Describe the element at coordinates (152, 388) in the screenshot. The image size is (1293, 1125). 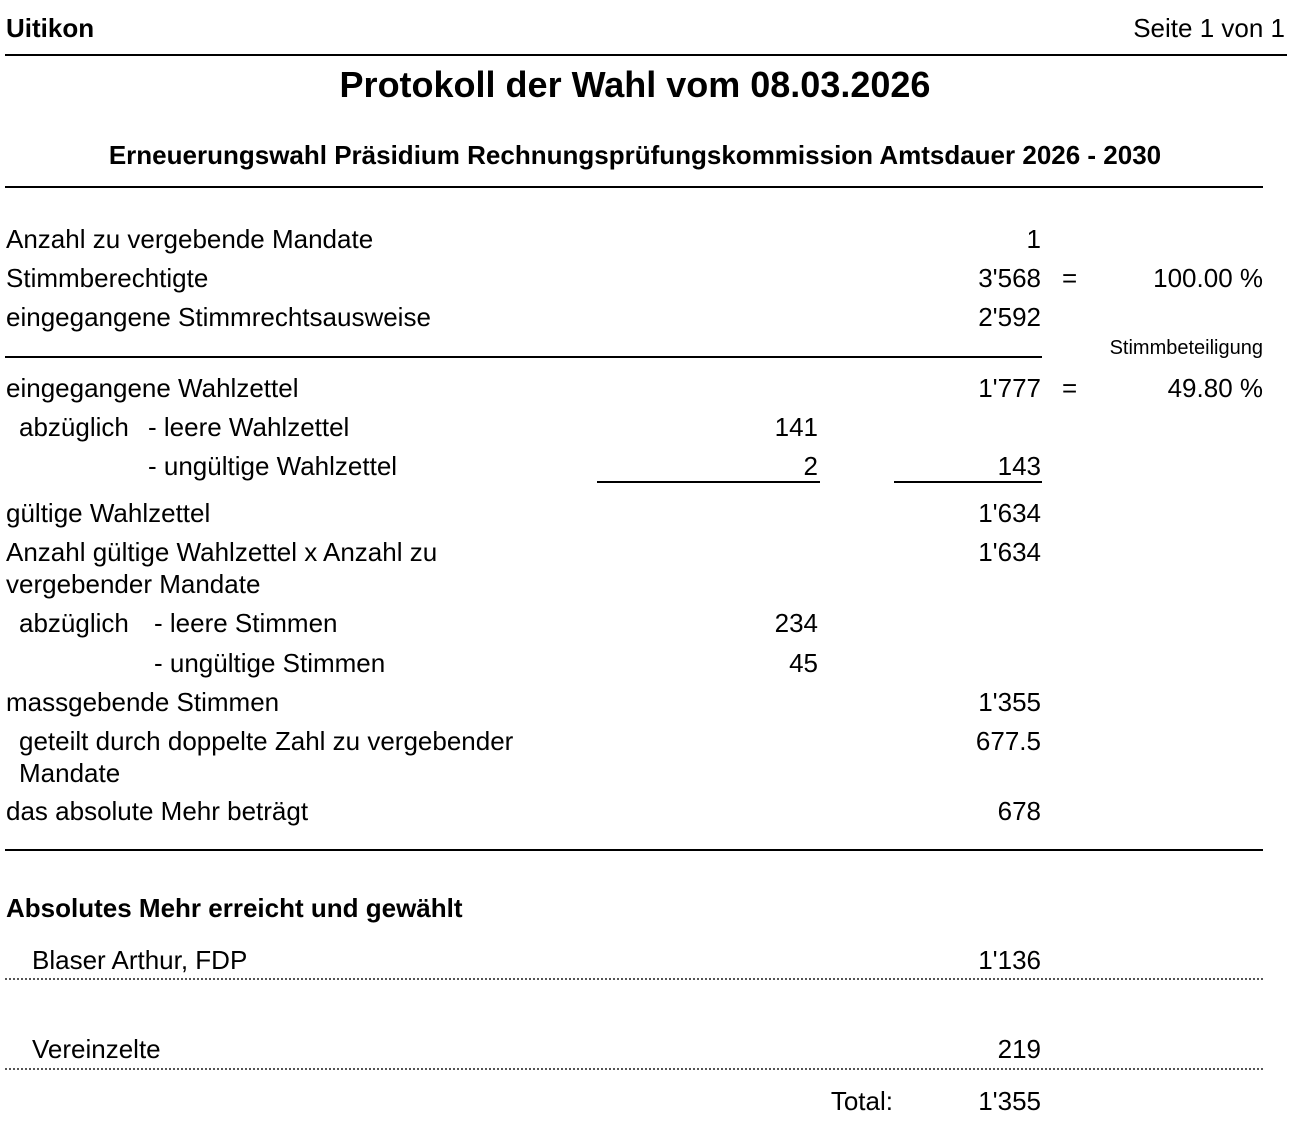
I see `row-label: eingegangene Wahlzettel` at that location.